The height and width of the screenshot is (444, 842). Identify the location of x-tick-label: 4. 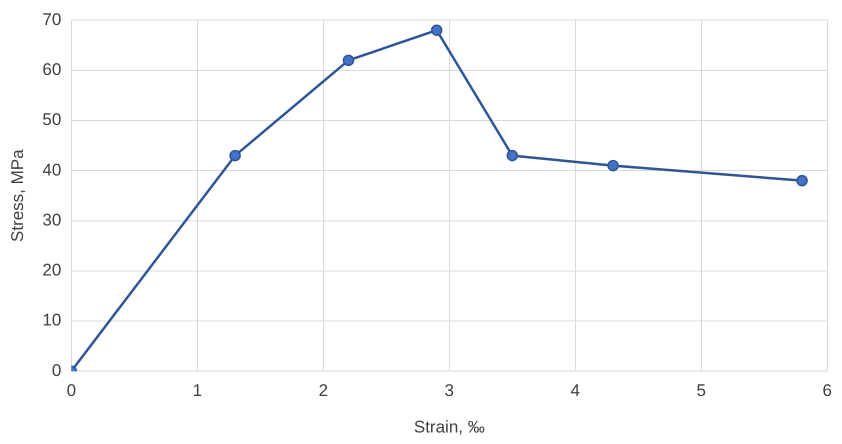
(575, 390).